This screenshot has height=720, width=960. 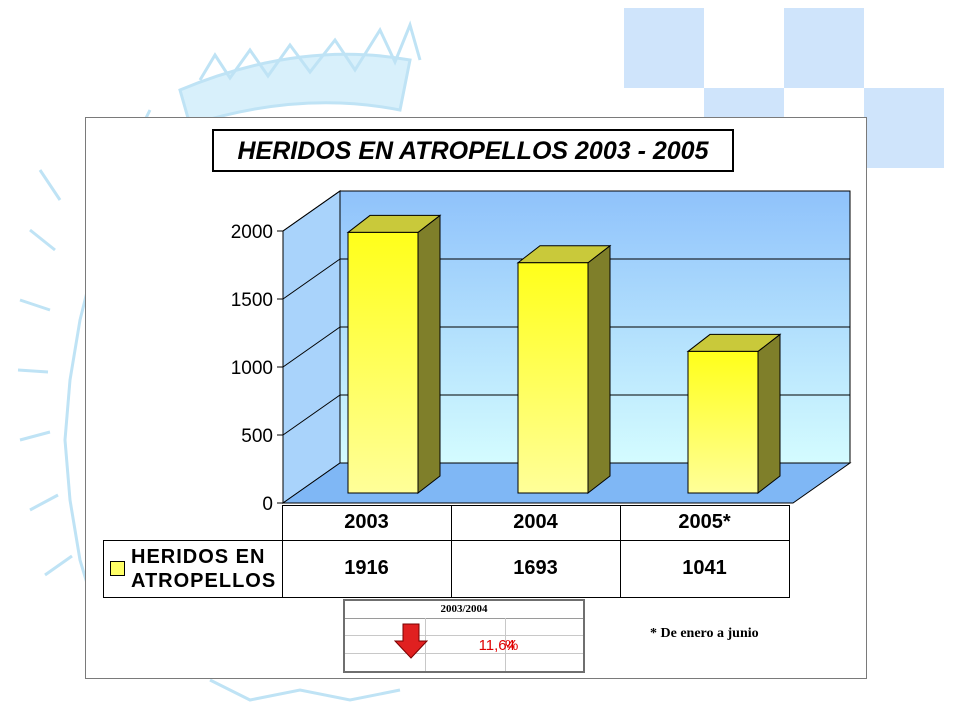 I want to click on data-table-value: 1916, so click(x=366, y=568).